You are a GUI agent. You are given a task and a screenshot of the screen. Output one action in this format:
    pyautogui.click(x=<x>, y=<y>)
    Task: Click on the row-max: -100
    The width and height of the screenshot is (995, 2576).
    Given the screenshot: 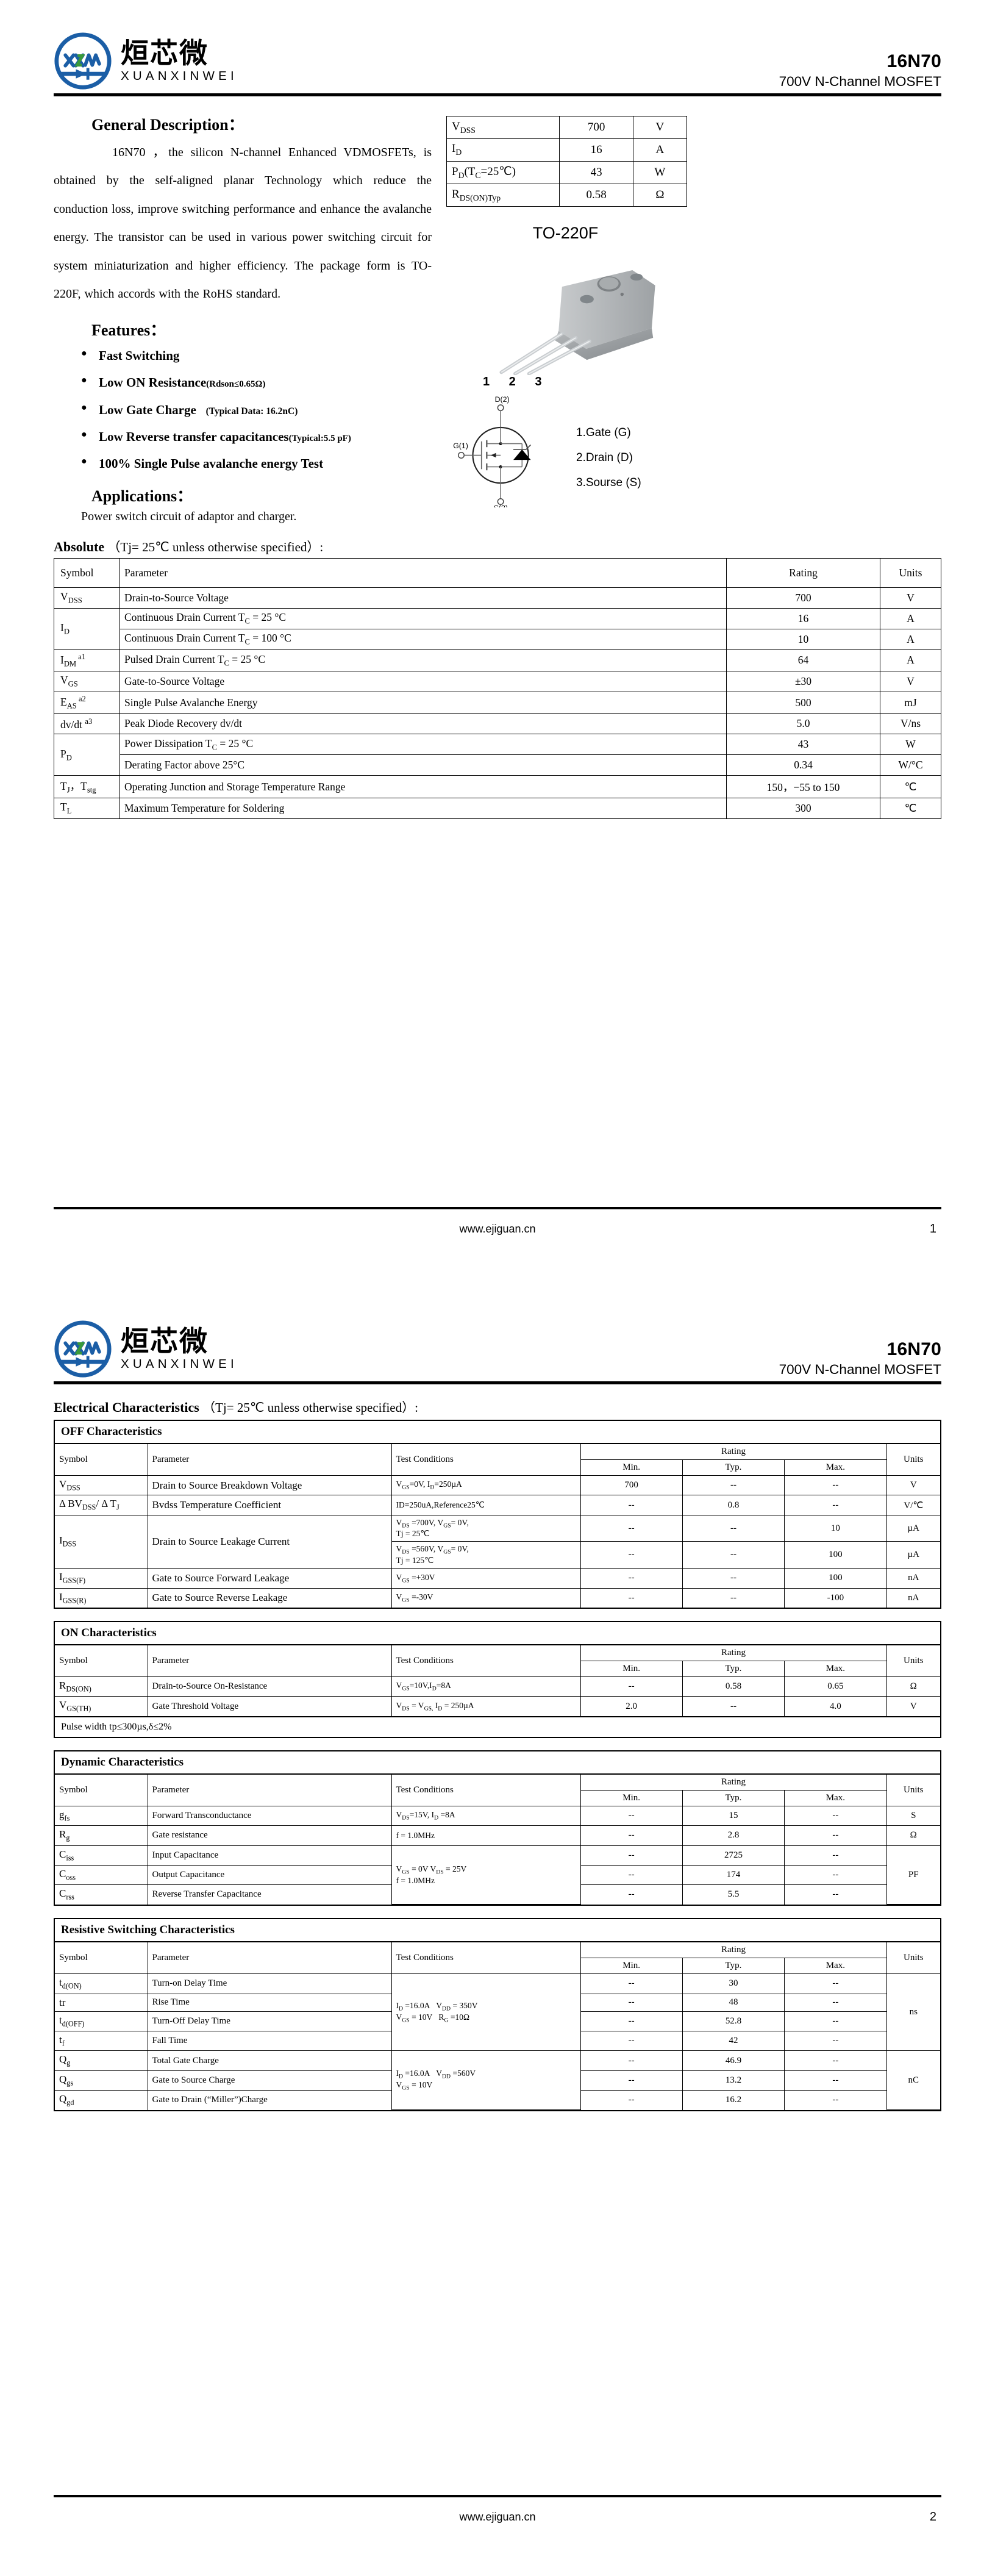 What is the action you would take?
    pyautogui.click(x=836, y=1597)
    